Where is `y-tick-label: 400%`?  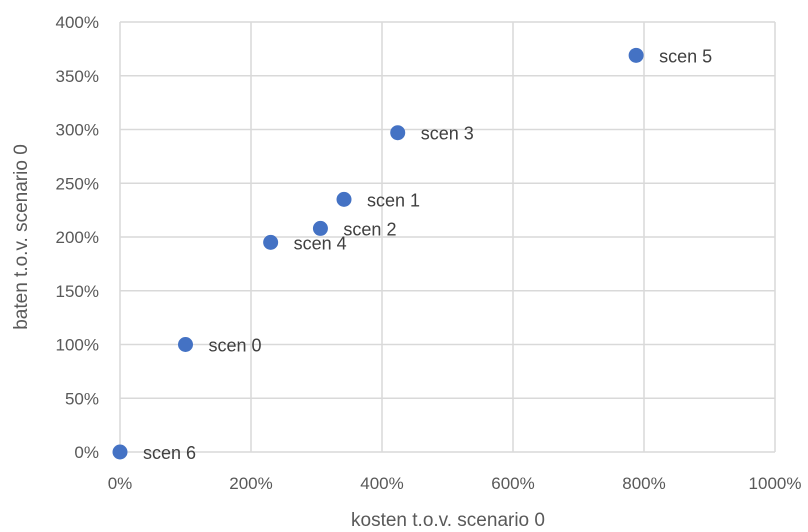
y-tick-label: 400% is located at coordinates (77, 22).